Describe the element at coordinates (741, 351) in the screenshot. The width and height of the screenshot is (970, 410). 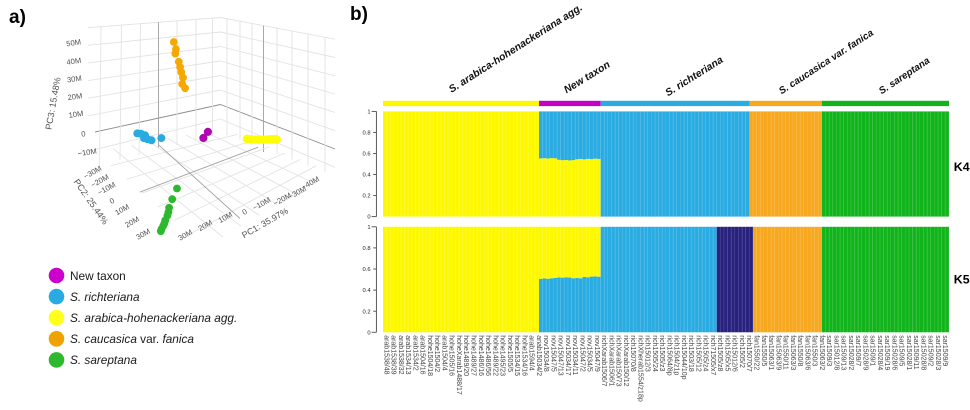
I see `svg-text: rich1505/2` at that location.